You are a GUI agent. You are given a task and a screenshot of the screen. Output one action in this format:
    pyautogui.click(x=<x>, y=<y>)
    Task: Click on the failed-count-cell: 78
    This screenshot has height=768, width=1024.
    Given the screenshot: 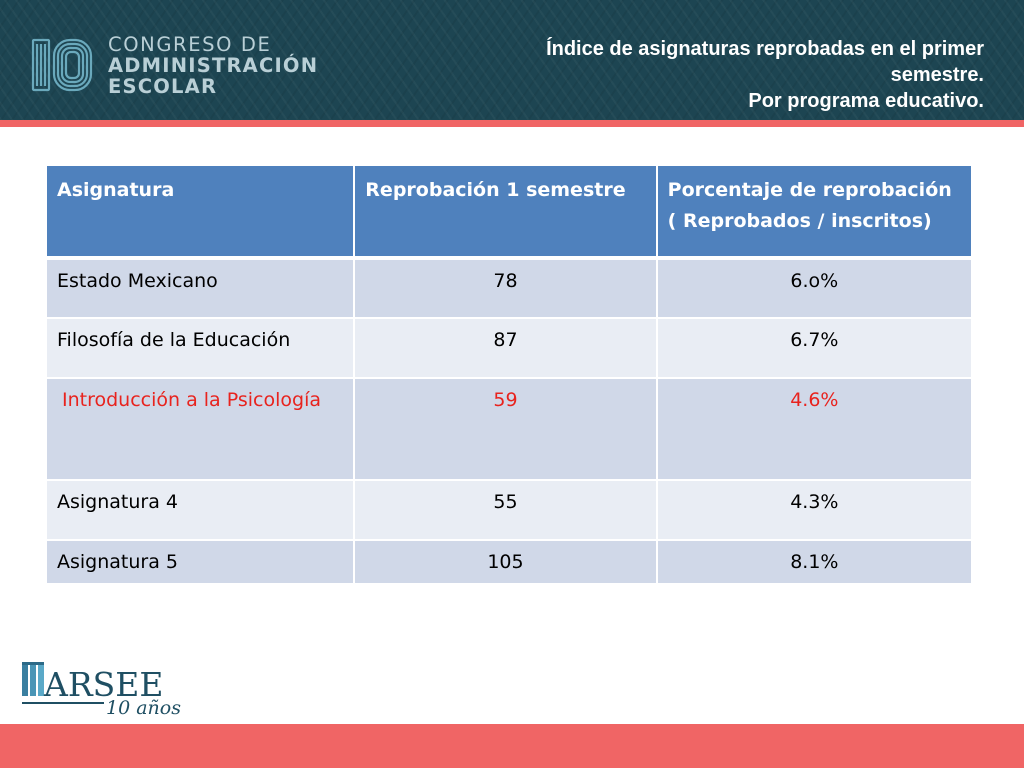 What is the action you would take?
    pyautogui.click(x=505, y=288)
    